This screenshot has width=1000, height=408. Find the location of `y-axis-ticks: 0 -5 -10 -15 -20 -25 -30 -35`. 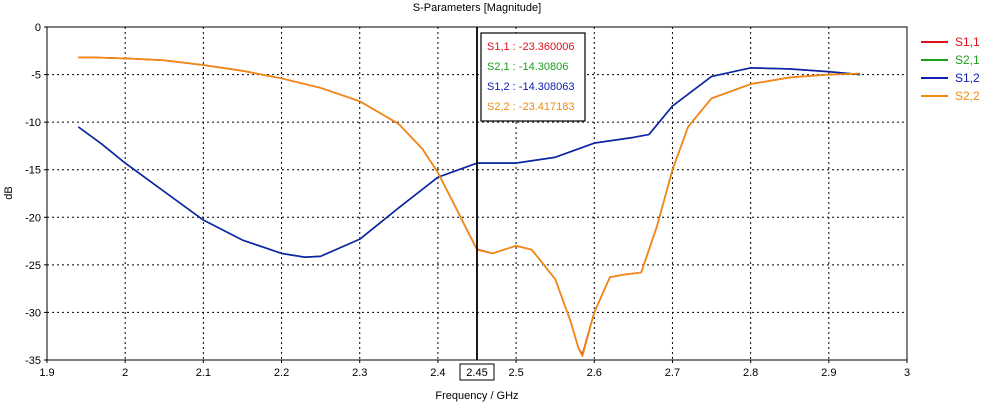

y-axis-ticks: 0 -5 -10 -15 -20 -25 -30 -35 is located at coordinates (36, 194).